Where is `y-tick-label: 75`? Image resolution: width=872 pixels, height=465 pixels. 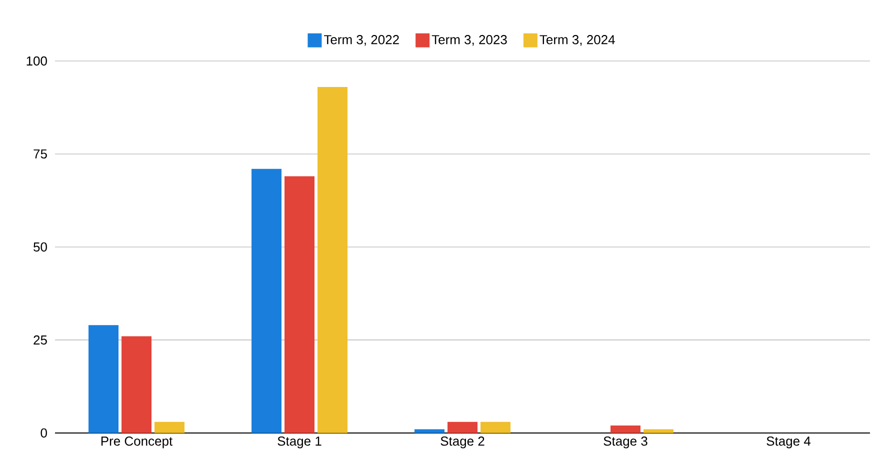 y-tick-label: 75 is located at coordinates (40, 154).